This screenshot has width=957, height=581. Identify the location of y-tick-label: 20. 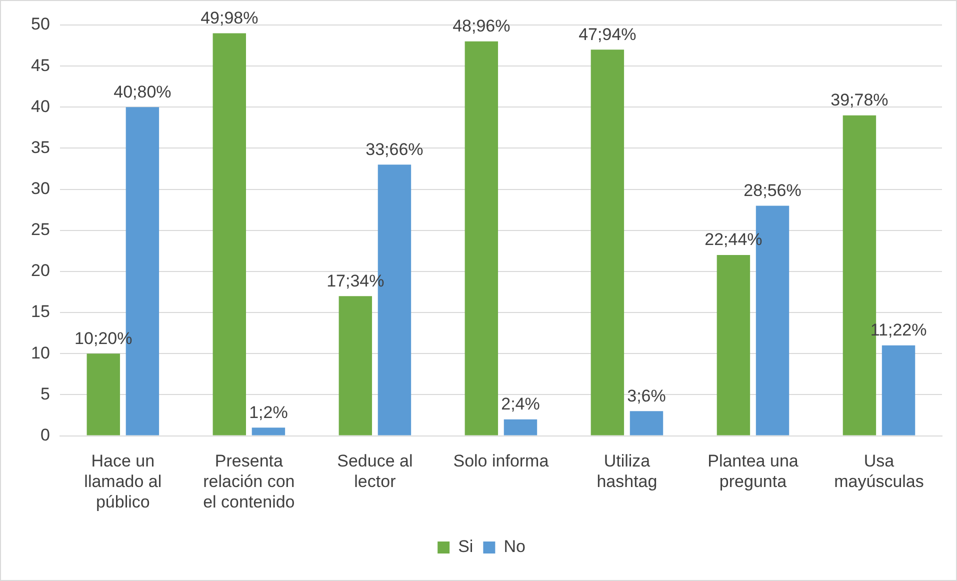
(40, 270).